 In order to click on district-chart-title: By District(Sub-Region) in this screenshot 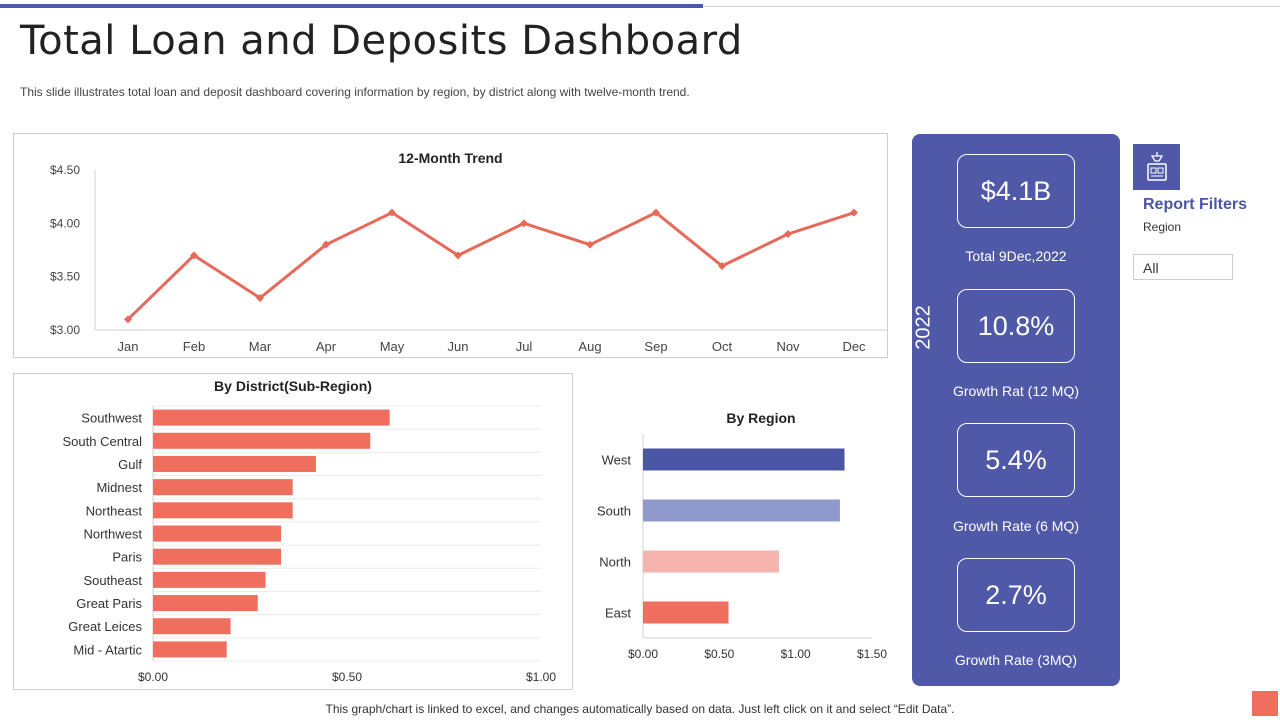, I will do `click(293, 386)`.